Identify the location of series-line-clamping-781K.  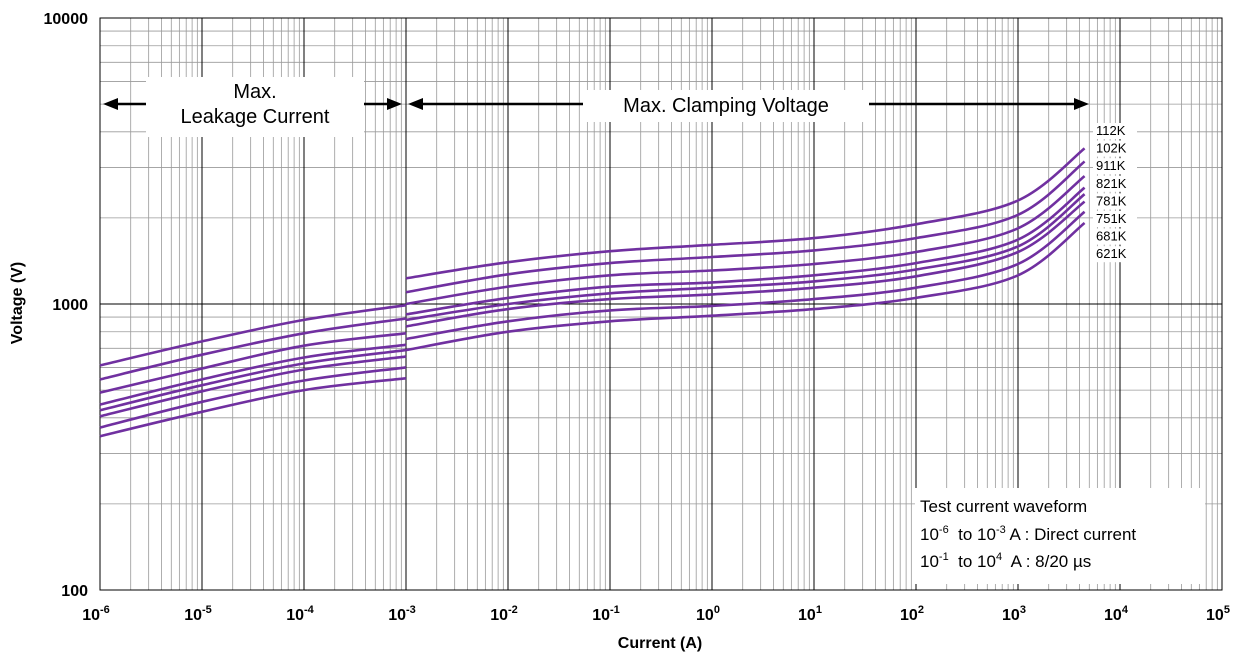
(745, 257).